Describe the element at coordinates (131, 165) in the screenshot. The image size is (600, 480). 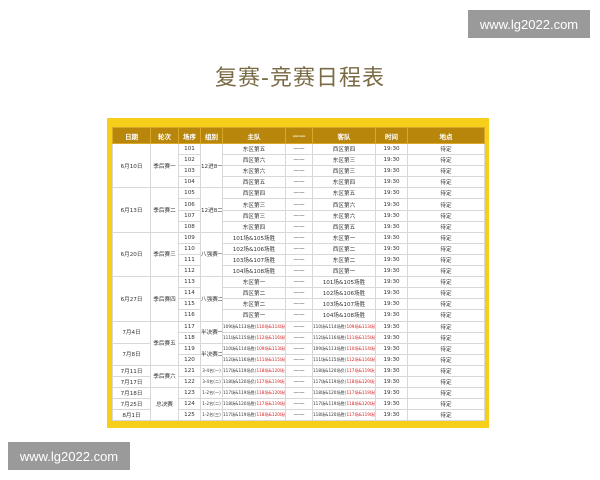
I see `date-cell: 6月10日` at that location.